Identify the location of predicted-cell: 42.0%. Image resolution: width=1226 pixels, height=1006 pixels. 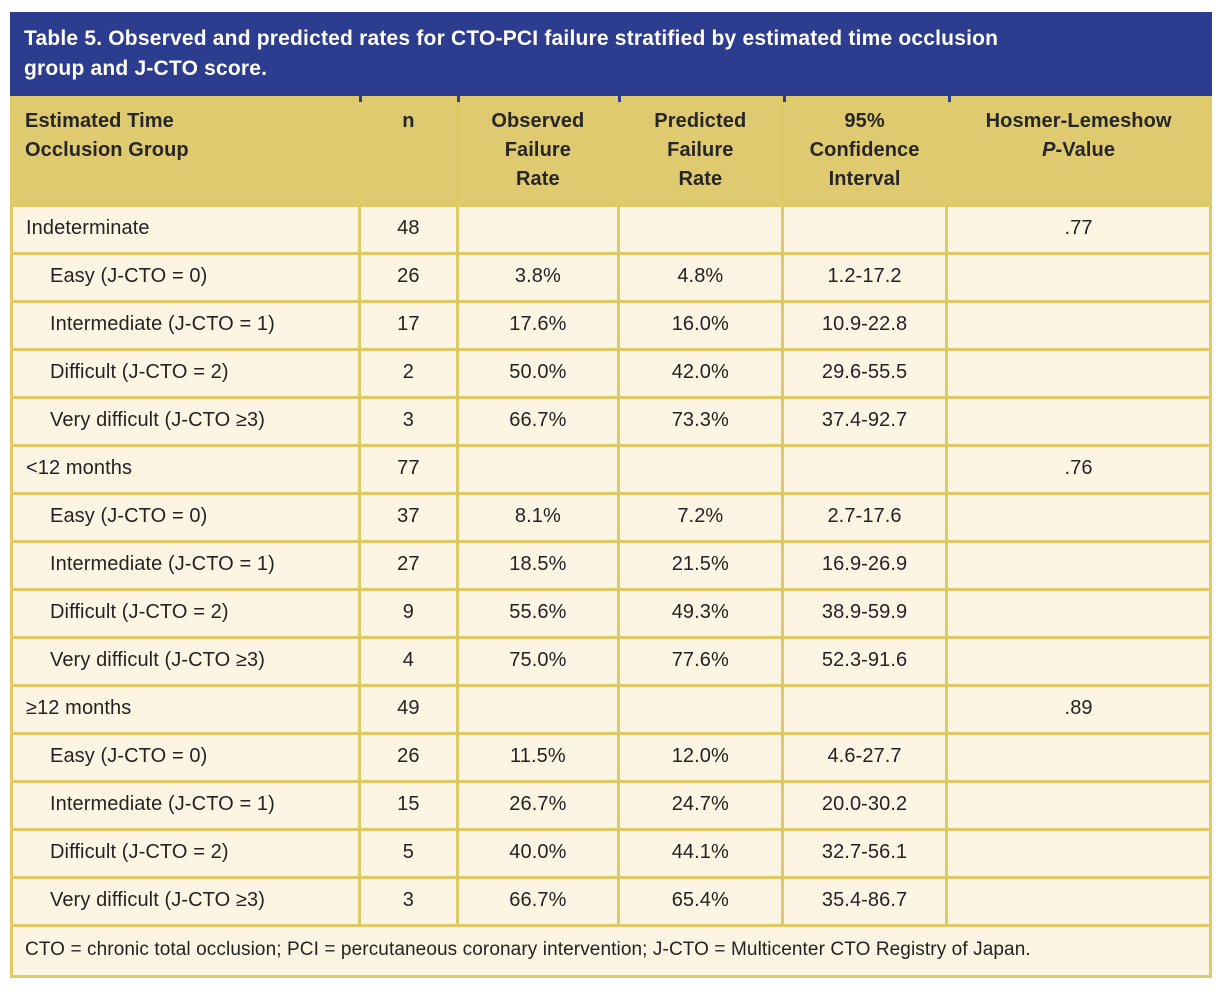
(700, 373).